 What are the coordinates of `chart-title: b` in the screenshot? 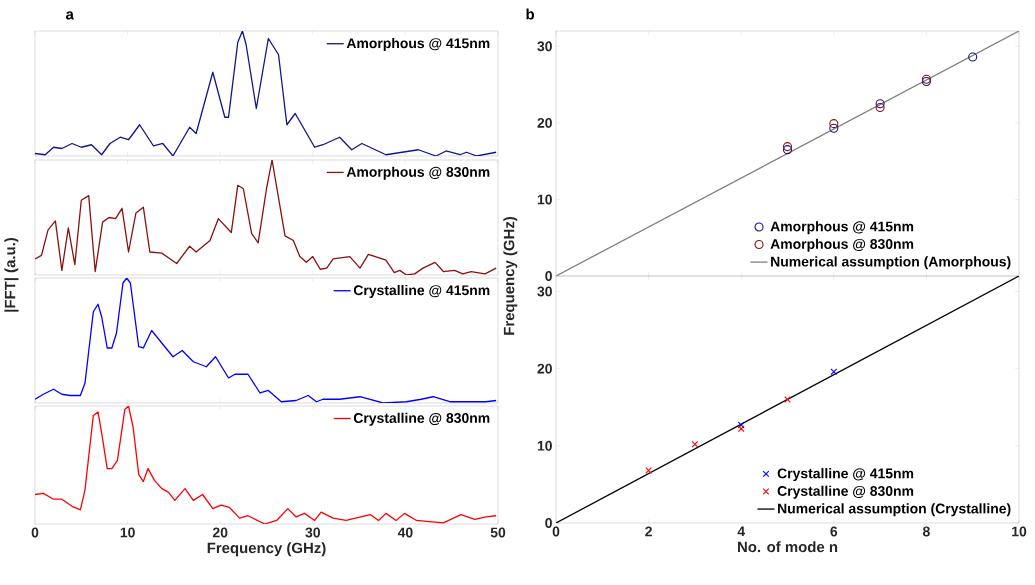 It's located at (530, 14).